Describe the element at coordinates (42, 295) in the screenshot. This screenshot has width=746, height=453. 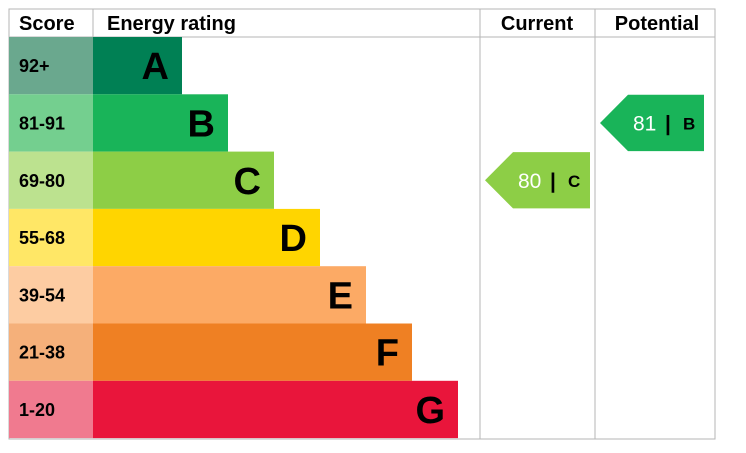
I see `score-label-e: 39-54` at that location.